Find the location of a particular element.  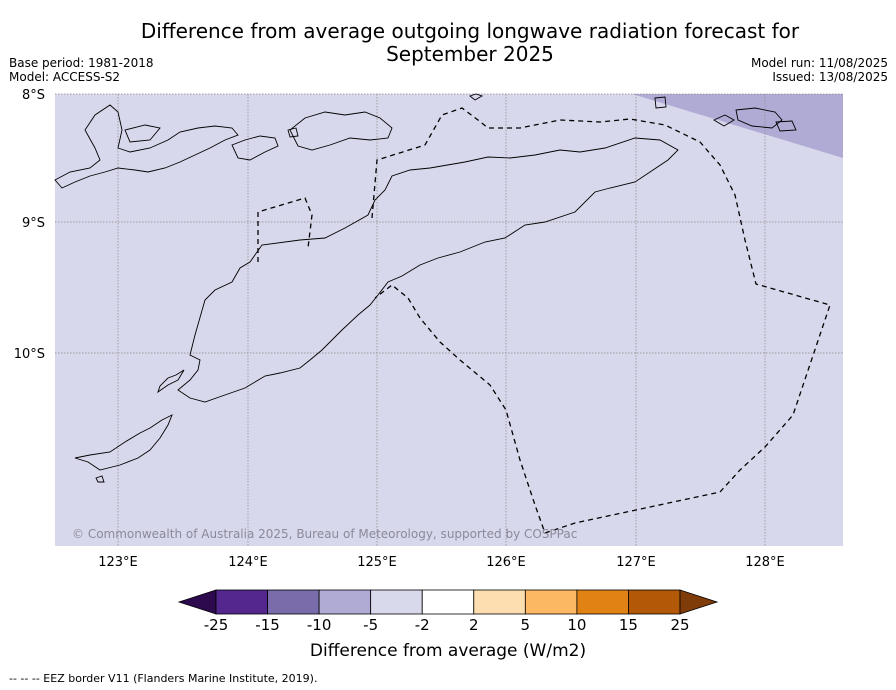

colorbar-arrow-high is located at coordinates (699, 602).